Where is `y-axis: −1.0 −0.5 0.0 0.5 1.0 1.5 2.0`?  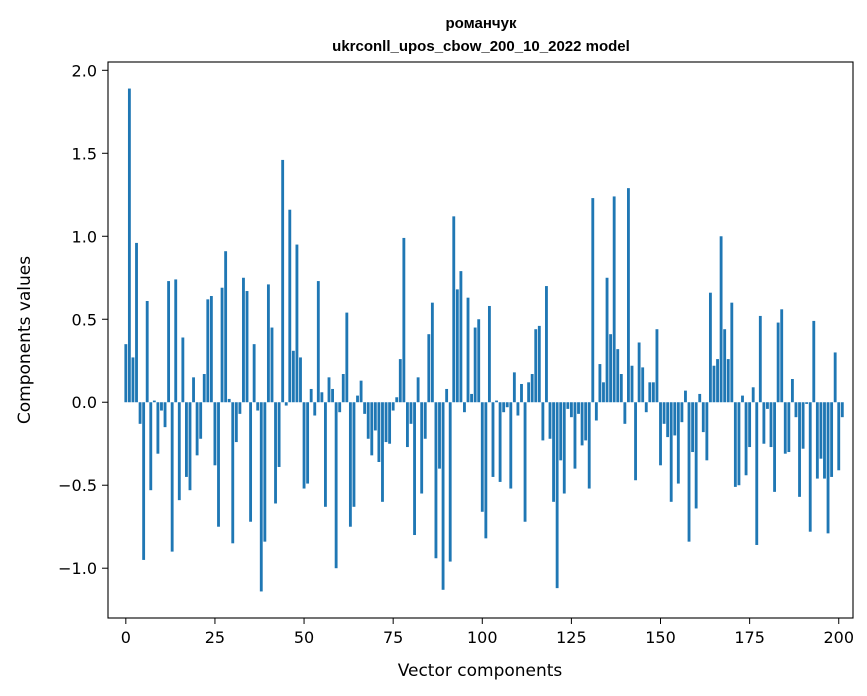
y-axis: −1.0 −0.5 0.0 0.5 1.0 1.5 2.0 is located at coordinates (83, 319).